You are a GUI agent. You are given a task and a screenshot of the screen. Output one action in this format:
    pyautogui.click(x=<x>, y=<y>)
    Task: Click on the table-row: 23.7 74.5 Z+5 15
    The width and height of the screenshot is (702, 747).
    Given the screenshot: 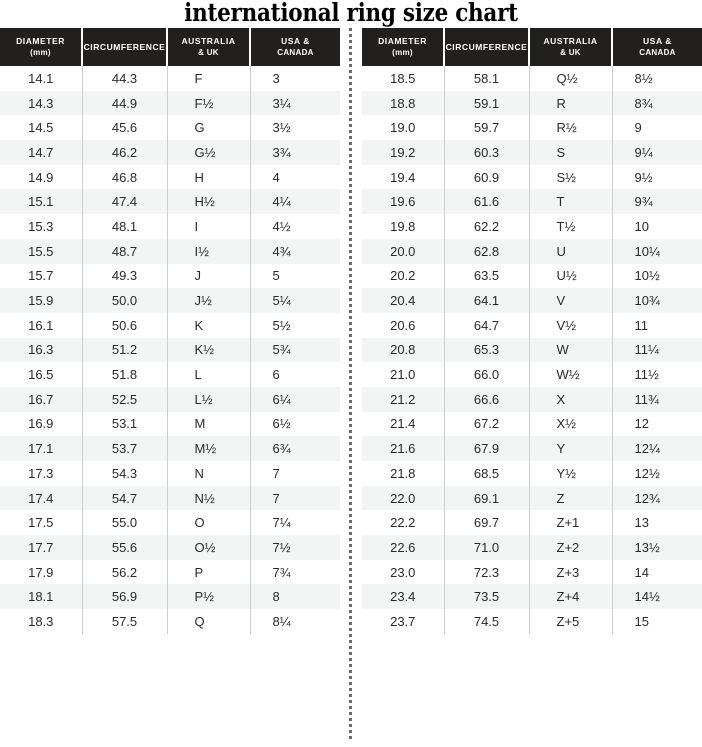 What is the action you would take?
    pyautogui.click(x=532, y=621)
    